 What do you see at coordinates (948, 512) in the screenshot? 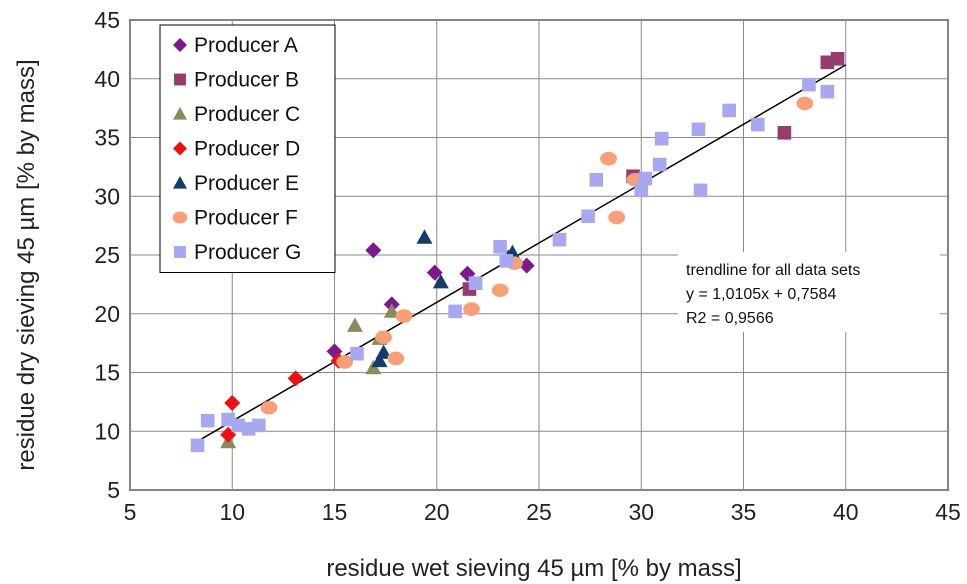
I see `x-tick-label: 45` at bounding box center [948, 512].